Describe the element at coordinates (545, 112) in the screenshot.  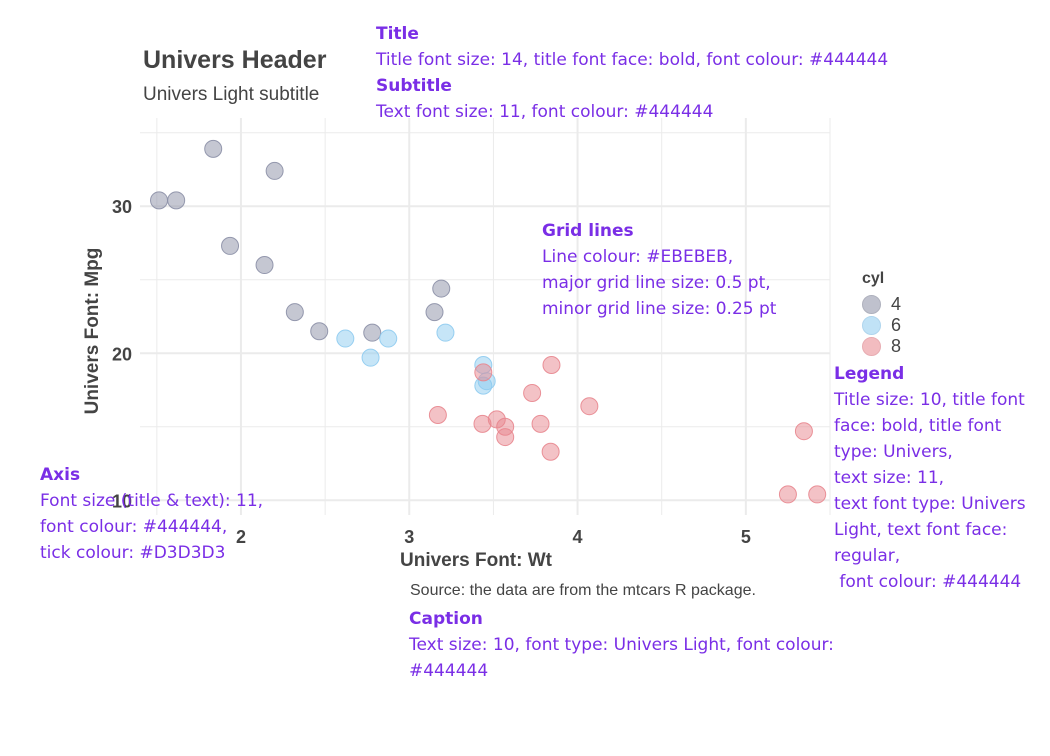
I see `subtitle-annotation-text: Text font size: 11, font colour: #444444` at that location.